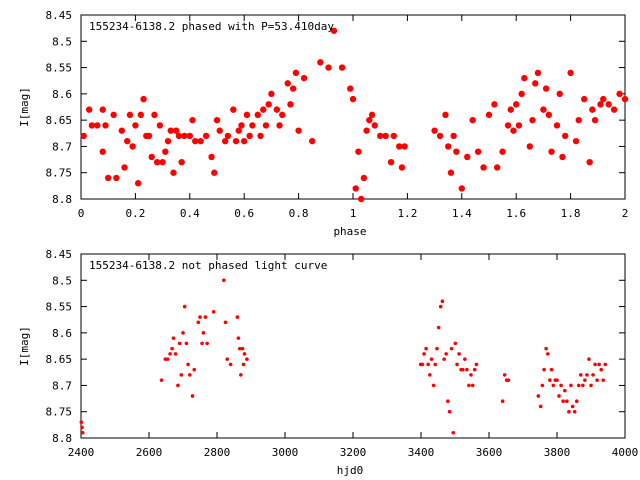  What do you see at coordinates (62, 280) in the screenshot?
I see `unphased-y-tick-label: 8.5` at bounding box center [62, 280].